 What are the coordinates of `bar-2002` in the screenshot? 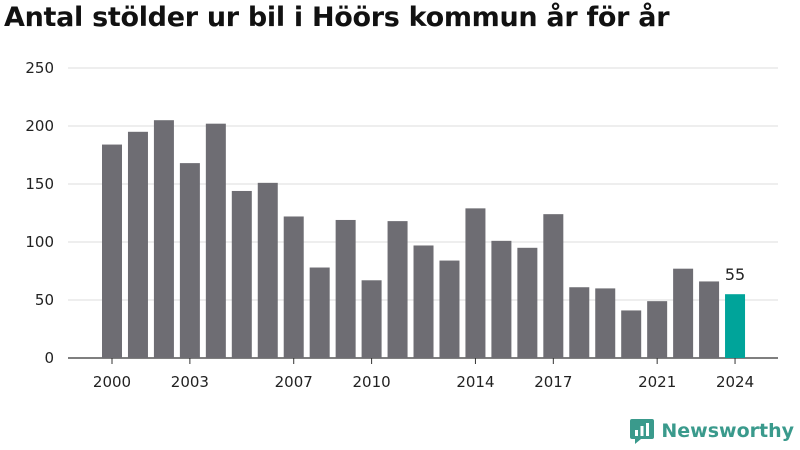 It's located at (163, 239).